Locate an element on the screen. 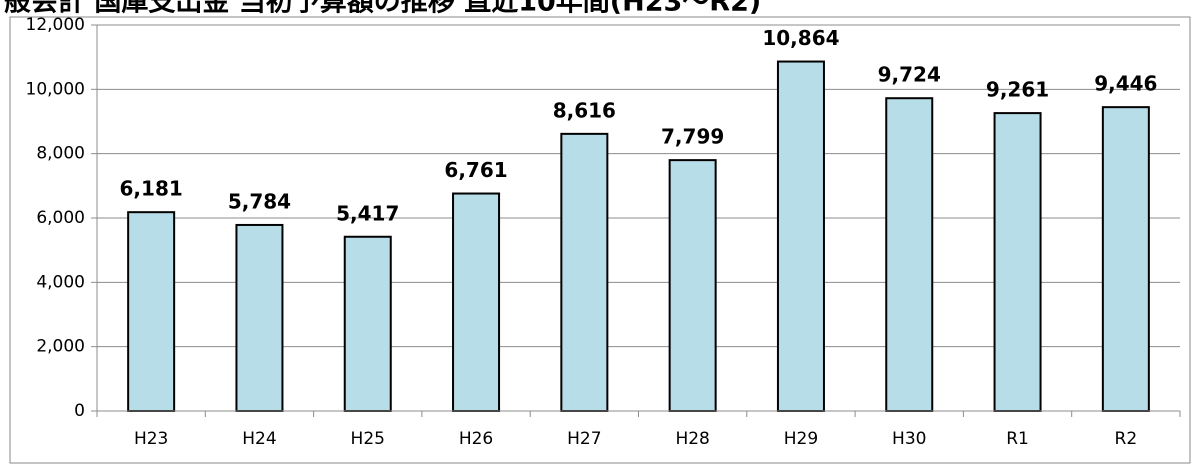 The image size is (1200, 468). data-label: 5,417 is located at coordinates (367, 213).